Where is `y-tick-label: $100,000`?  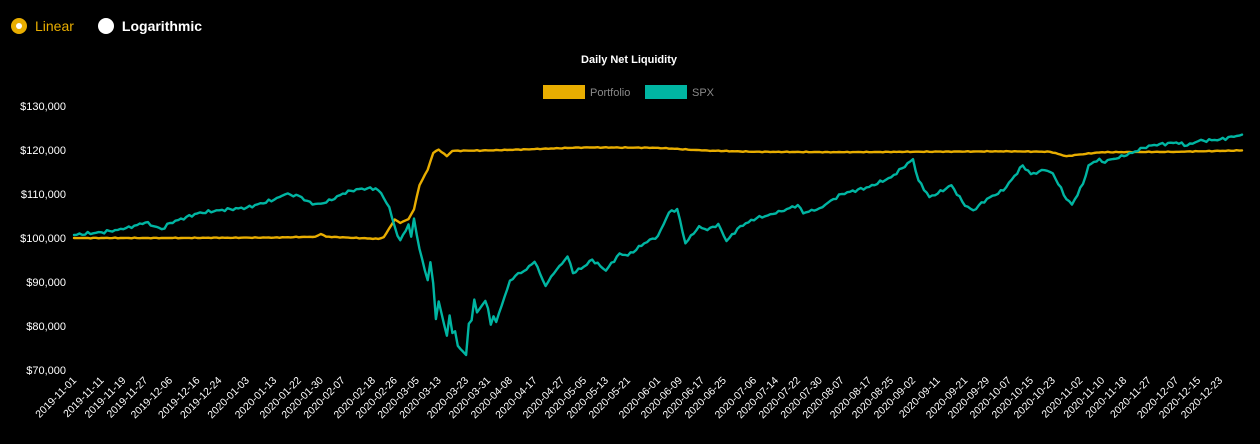 y-tick-label: $100,000 is located at coordinates (43, 239).